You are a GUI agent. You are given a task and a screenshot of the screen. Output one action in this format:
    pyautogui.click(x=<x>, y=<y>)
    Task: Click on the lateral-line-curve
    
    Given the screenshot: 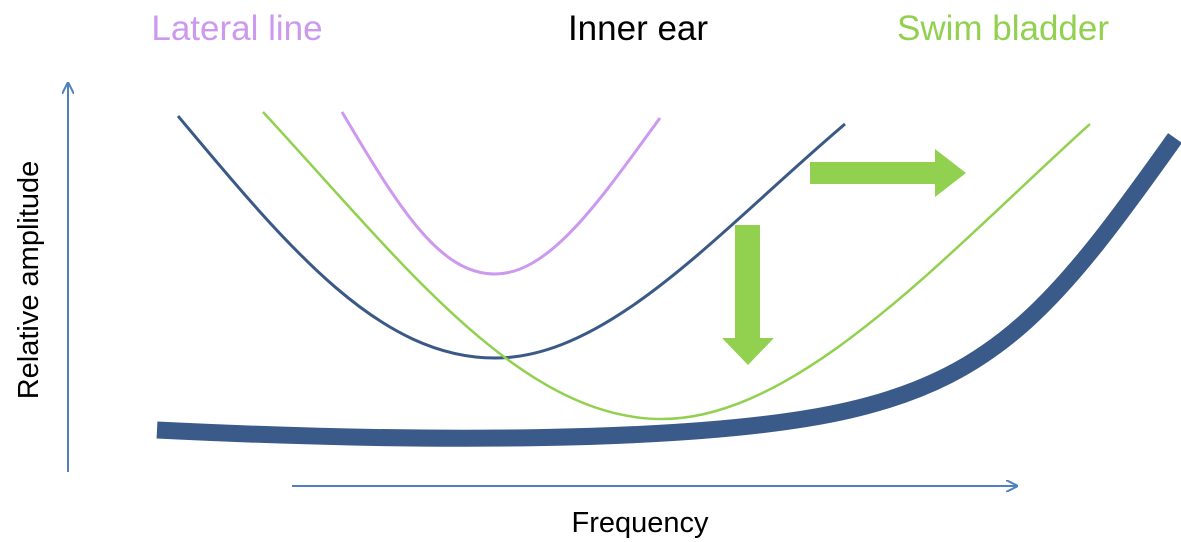 What is the action you would take?
    pyautogui.click(x=501, y=193)
    